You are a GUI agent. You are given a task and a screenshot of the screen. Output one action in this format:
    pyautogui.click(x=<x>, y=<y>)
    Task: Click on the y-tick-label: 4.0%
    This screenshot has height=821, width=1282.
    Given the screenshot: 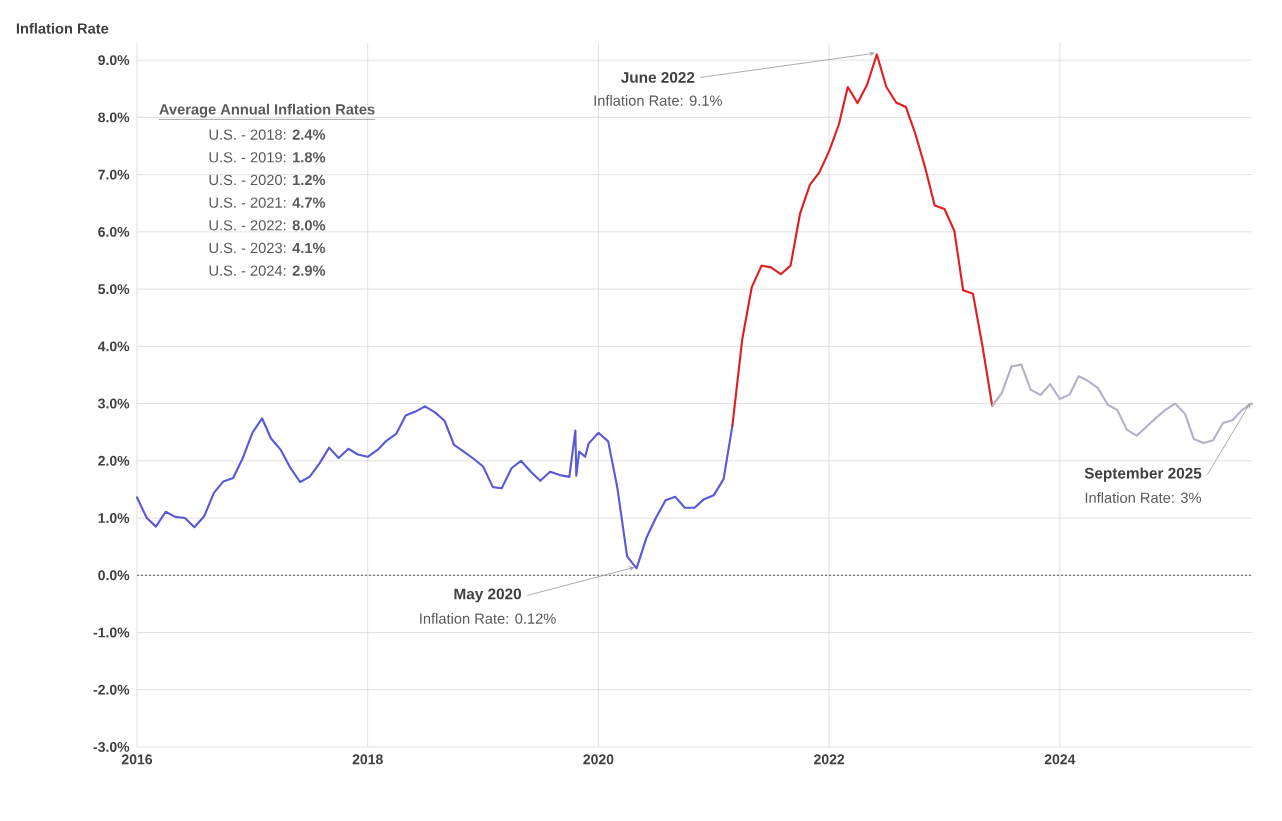 What is the action you would take?
    pyautogui.click(x=113, y=346)
    